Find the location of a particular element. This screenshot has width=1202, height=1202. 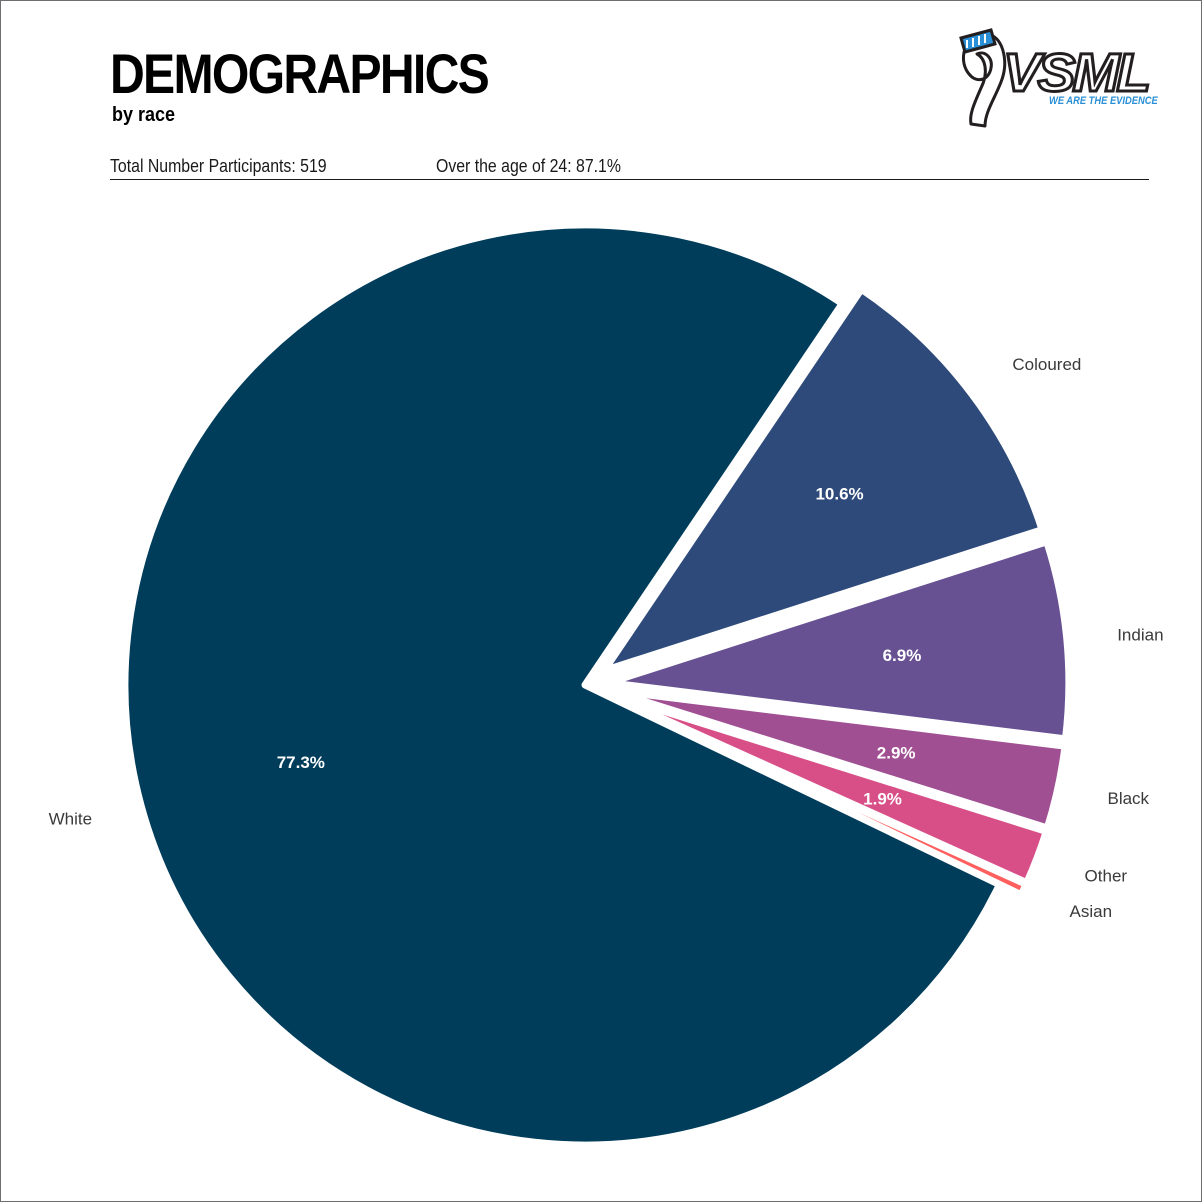

value-label-white: 77.3% is located at coordinates (301, 762).